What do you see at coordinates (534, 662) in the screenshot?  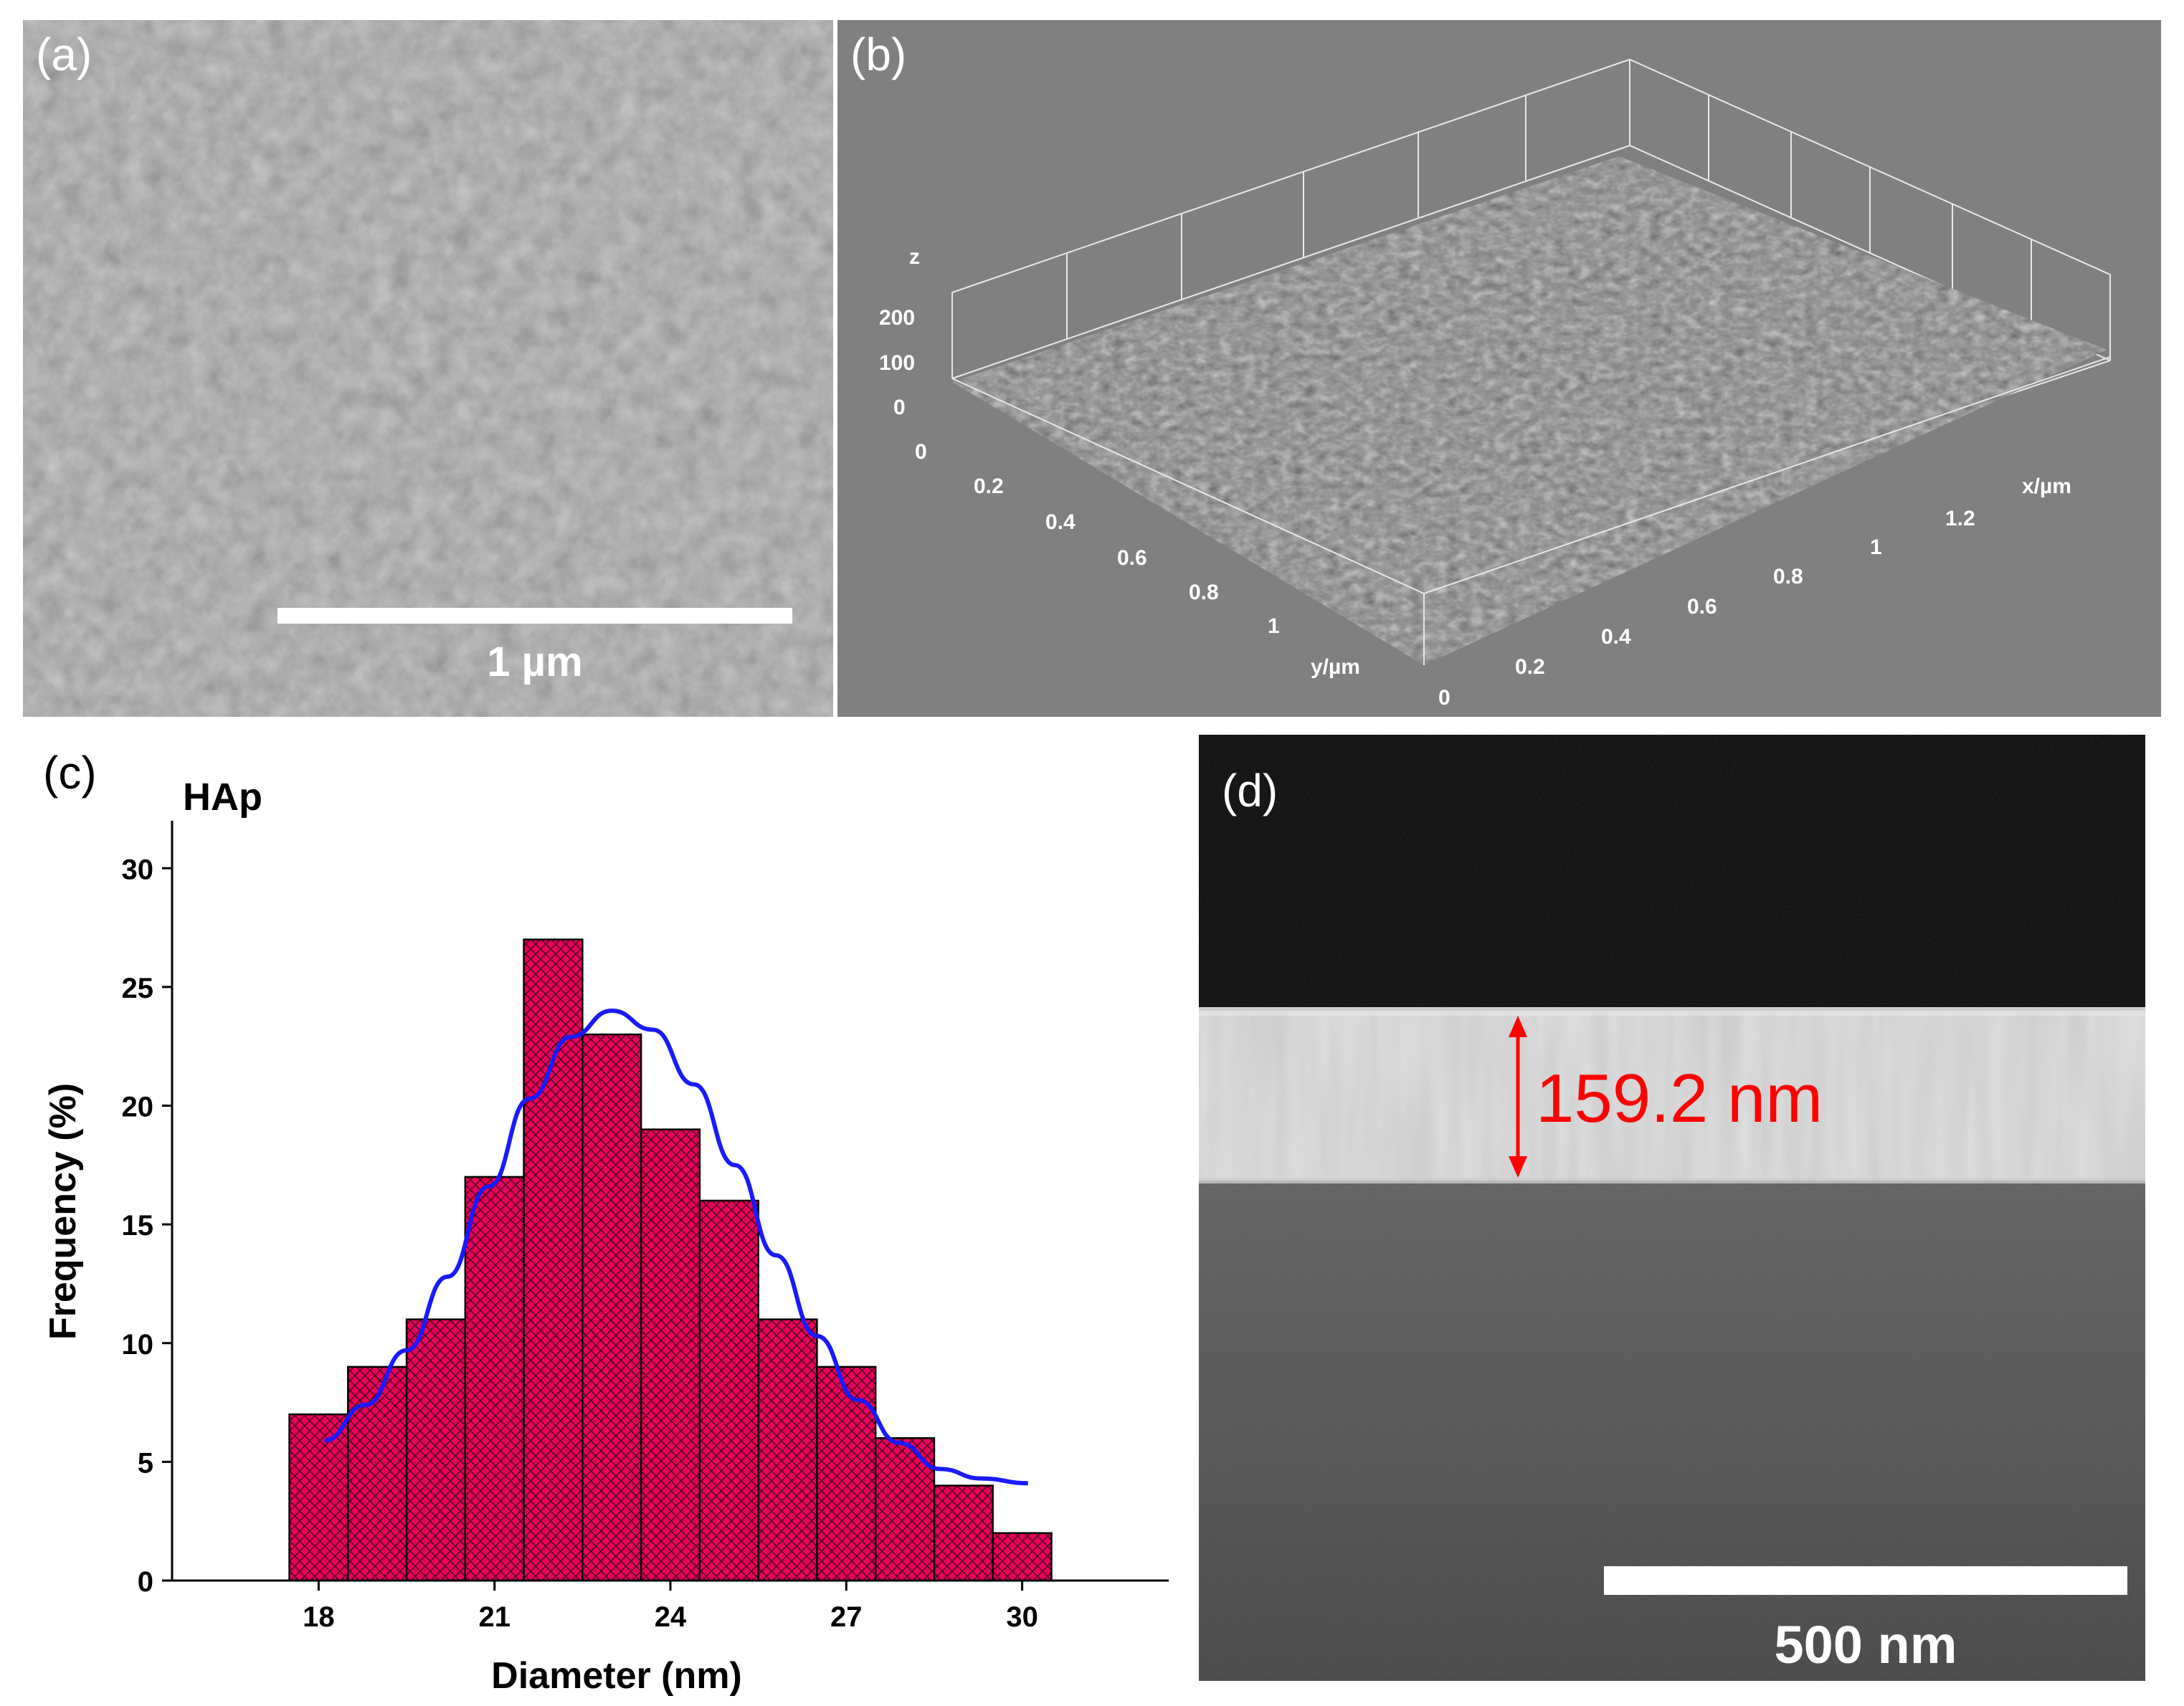 I see `scale-bar-label: 1 µm` at bounding box center [534, 662].